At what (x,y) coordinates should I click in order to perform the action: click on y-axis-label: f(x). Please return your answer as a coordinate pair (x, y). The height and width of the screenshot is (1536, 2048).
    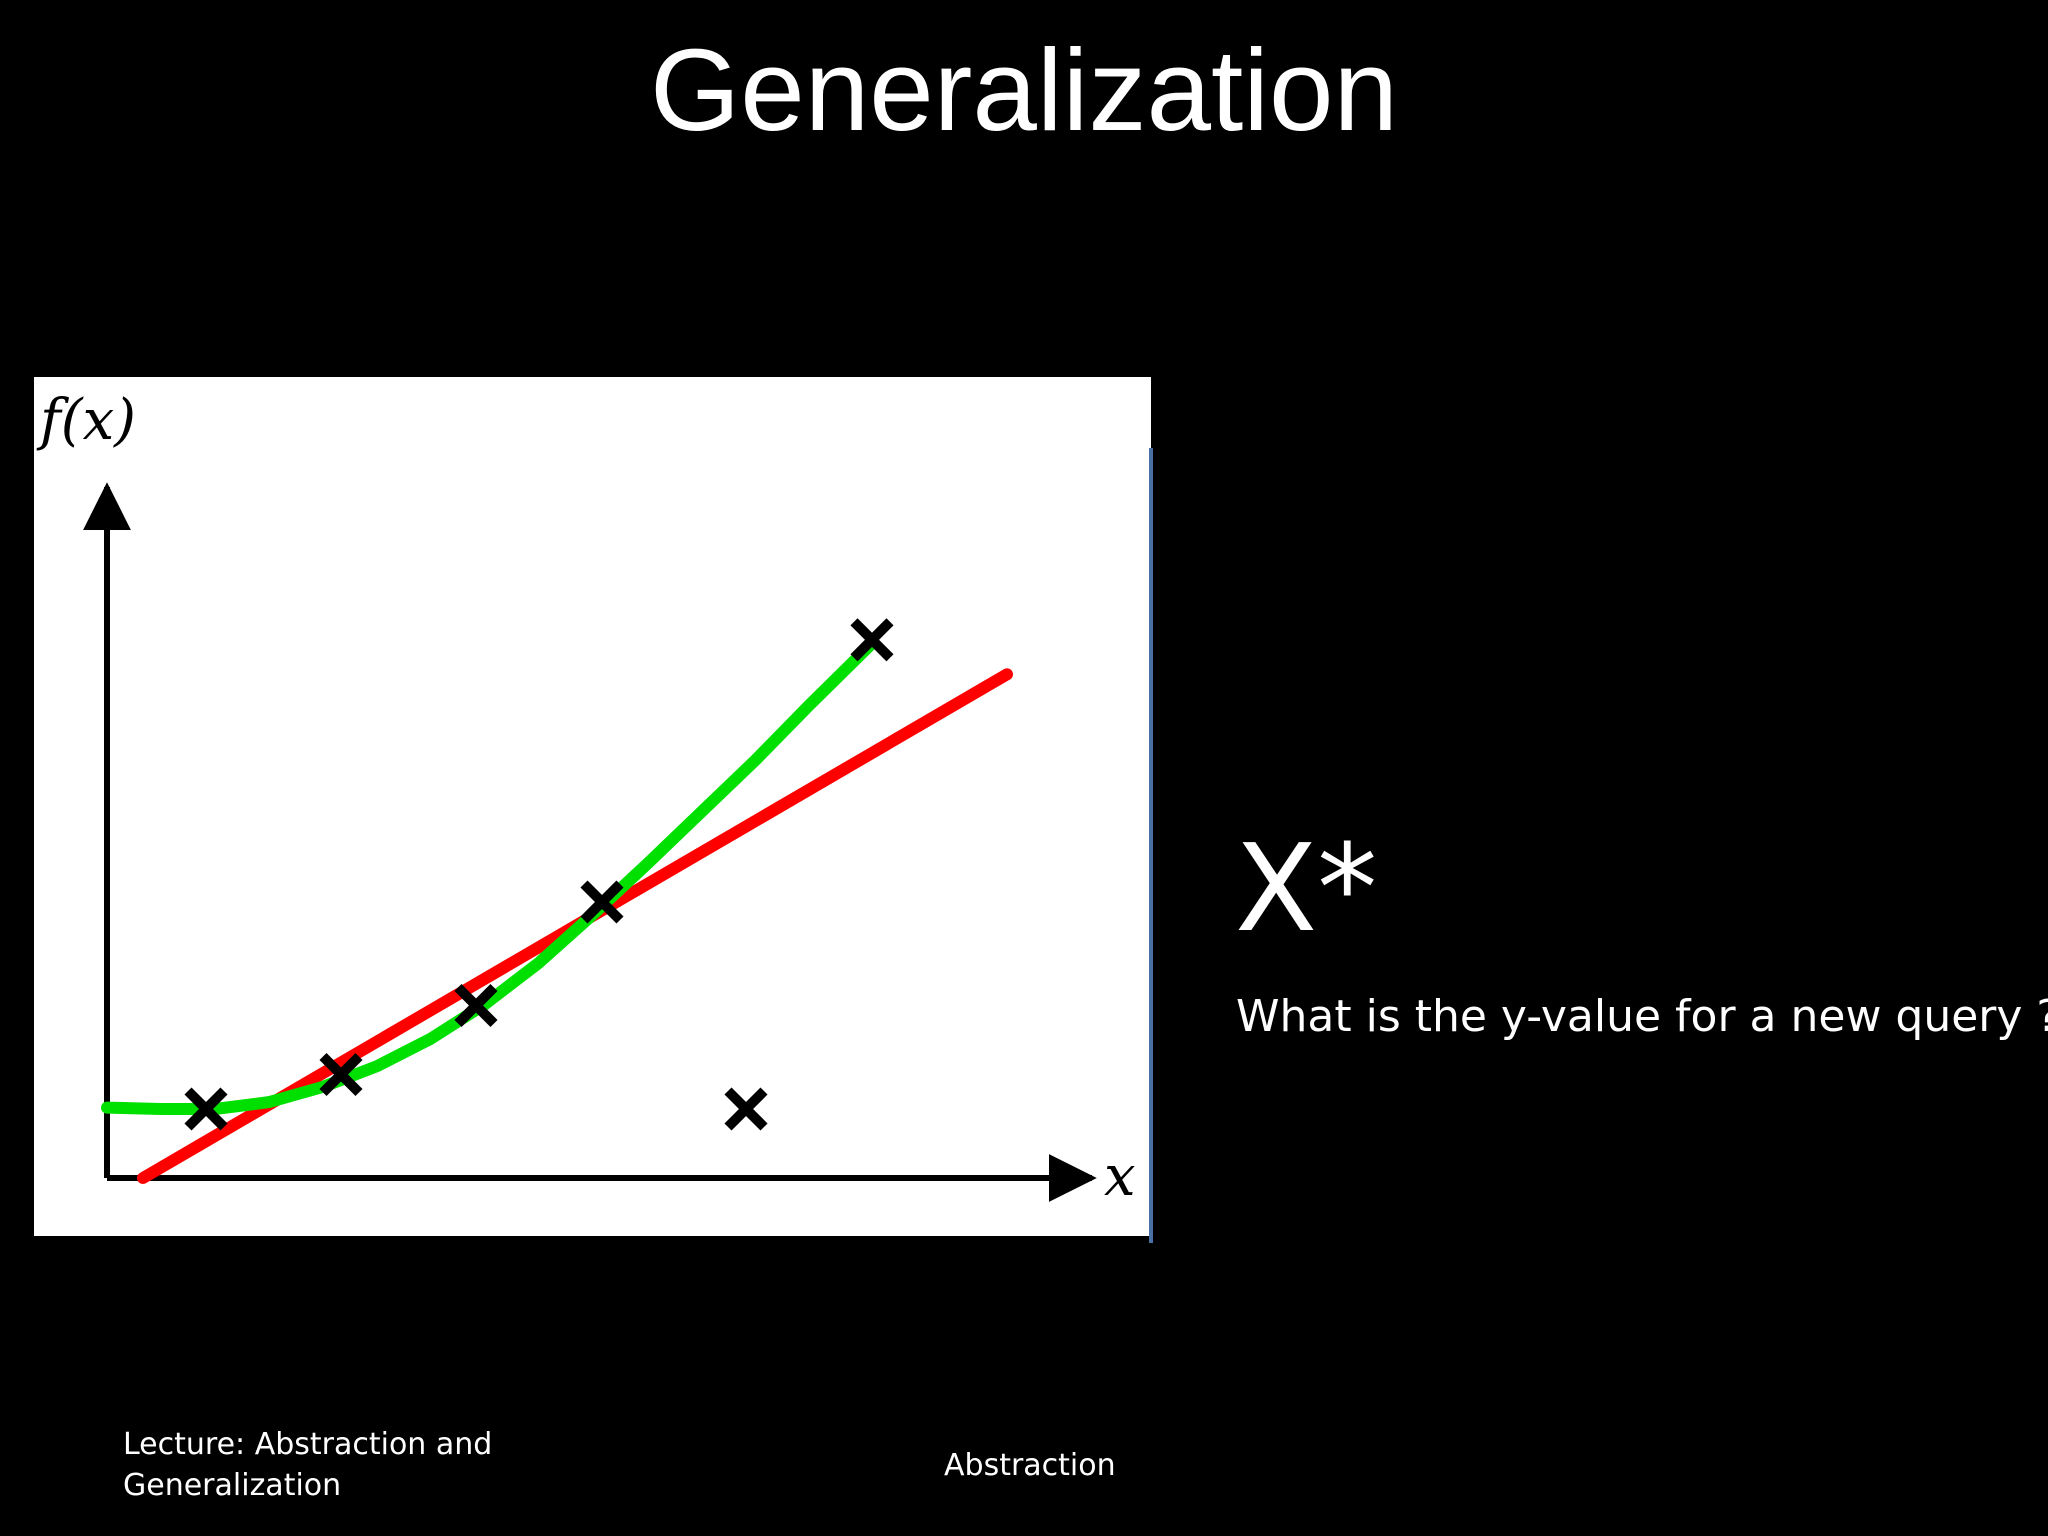
    Looking at the image, I should click on (86, 420).